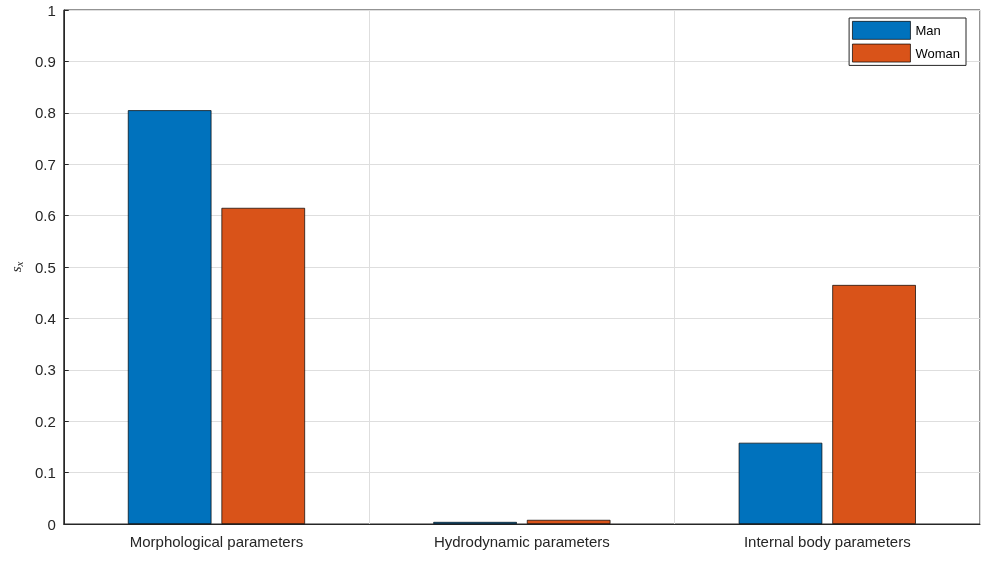 The width and height of the screenshot is (1002, 567). What do you see at coordinates (45, 113) in the screenshot?
I see `y-tick-label: 0.8` at bounding box center [45, 113].